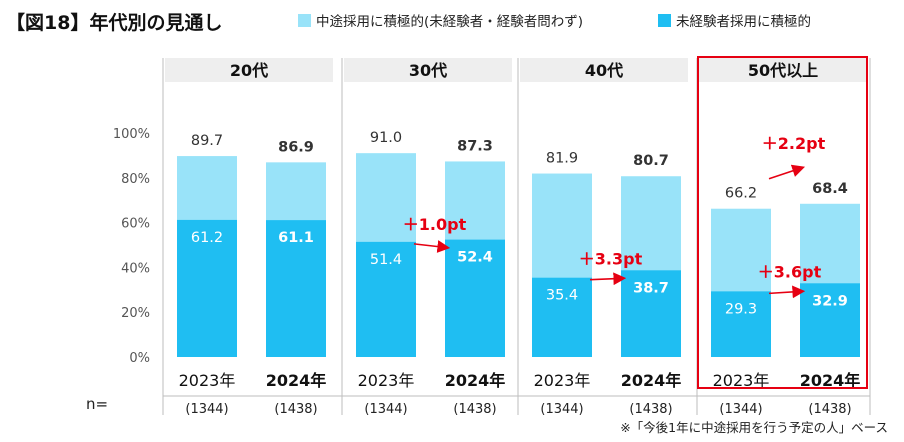  I want to click on data-label-inexperienced: 61.2, so click(207, 238).